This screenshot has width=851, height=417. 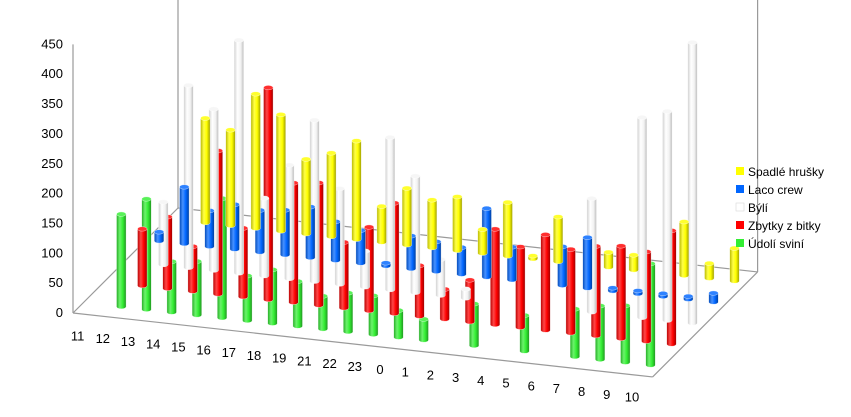 What do you see at coordinates (128, 341) in the screenshot?
I see `x-tick-label: 13` at bounding box center [128, 341].